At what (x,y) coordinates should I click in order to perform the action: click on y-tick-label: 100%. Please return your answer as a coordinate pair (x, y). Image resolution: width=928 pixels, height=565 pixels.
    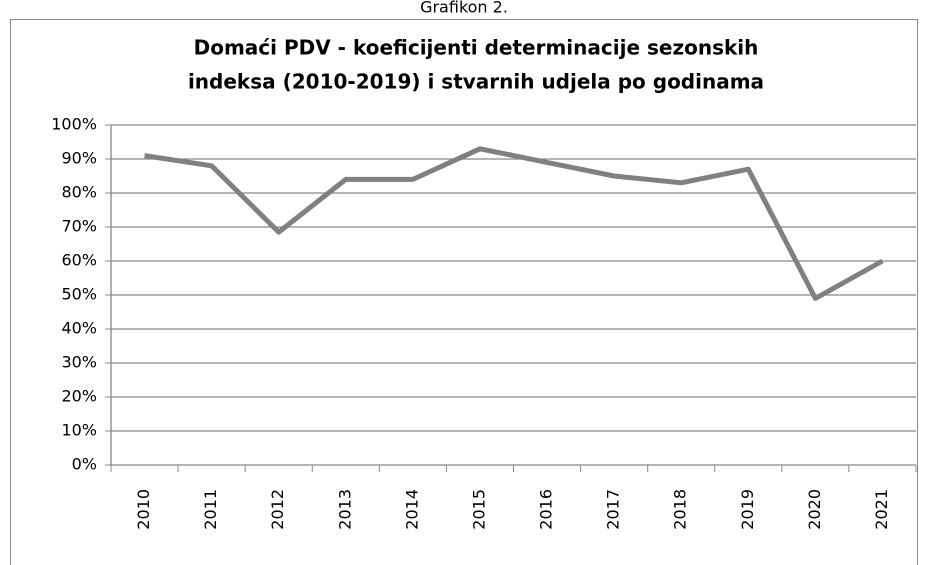
    Looking at the image, I should click on (74, 124).